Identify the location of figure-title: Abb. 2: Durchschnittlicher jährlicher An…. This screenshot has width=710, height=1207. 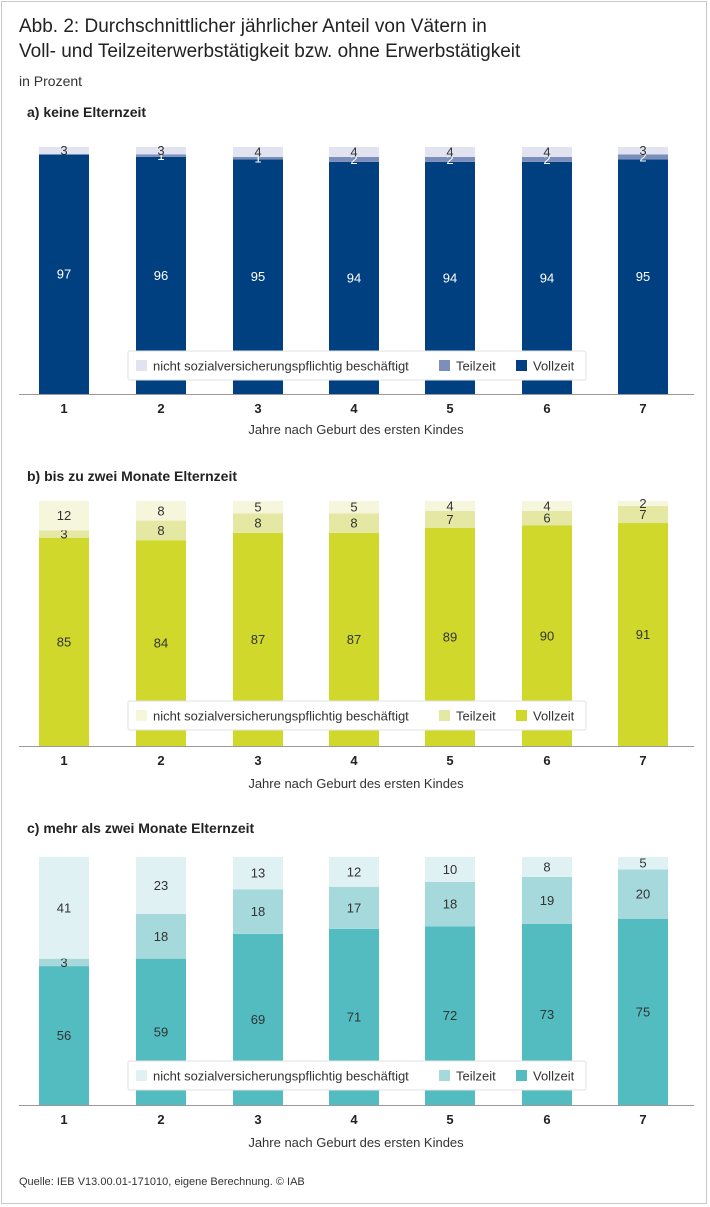
(269, 39).